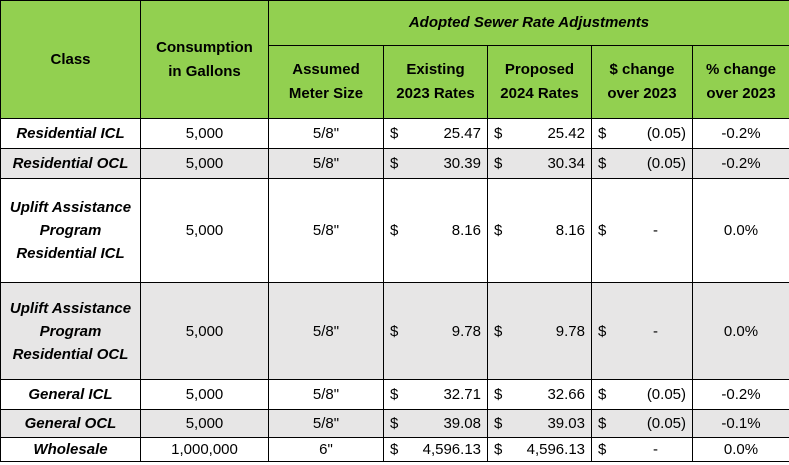 The width and height of the screenshot is (789, 465). I want to click on existing-value: 32.71, so click(462, 394).